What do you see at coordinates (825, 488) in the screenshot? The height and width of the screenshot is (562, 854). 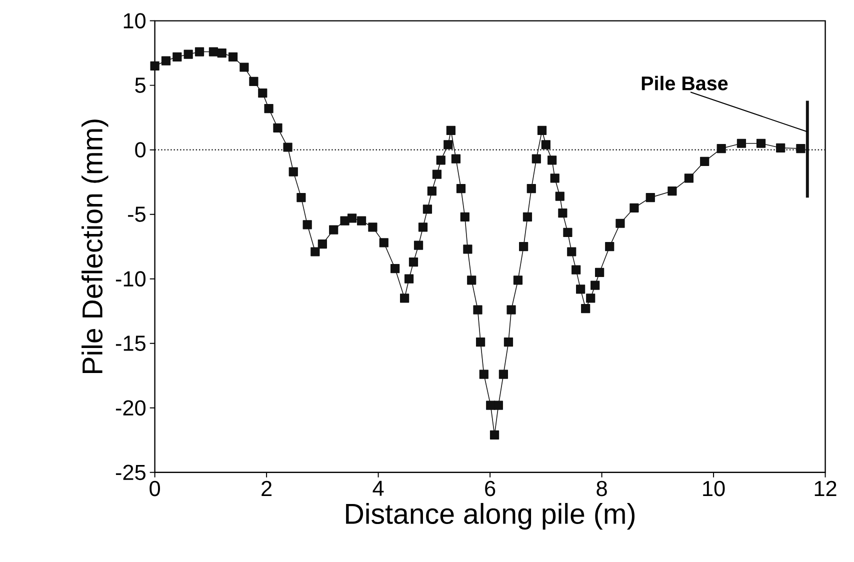 I see `x-tick-label: 12` at bounding box center [825, 488].